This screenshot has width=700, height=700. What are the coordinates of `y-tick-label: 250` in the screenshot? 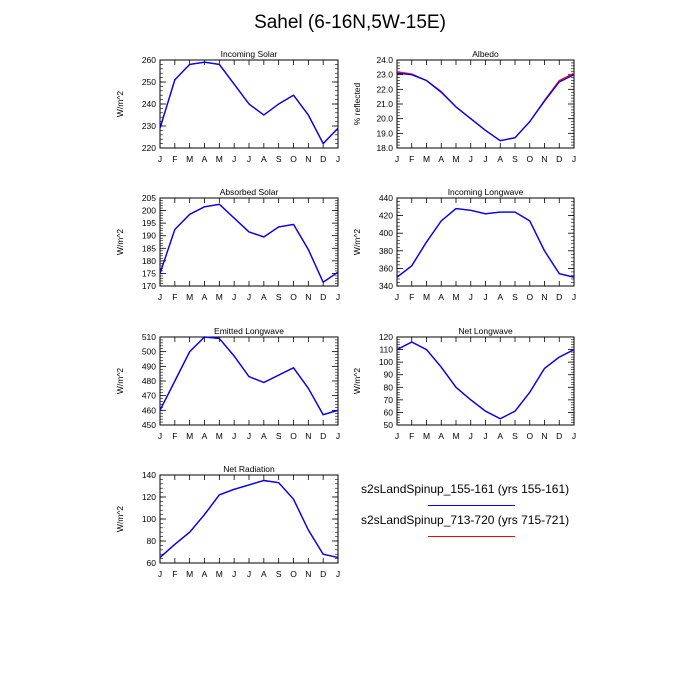 It's located at (149, 82).